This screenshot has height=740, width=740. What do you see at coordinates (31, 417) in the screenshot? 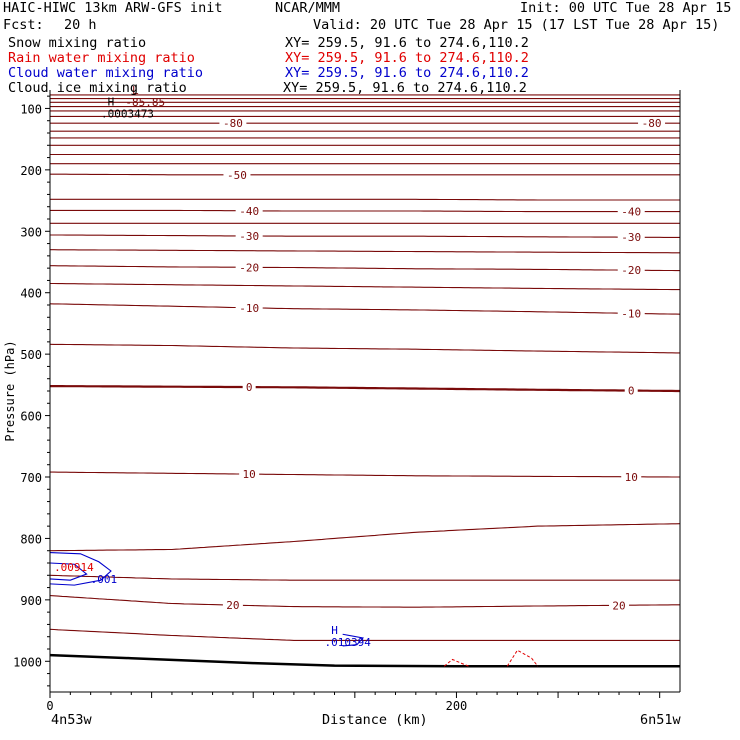
I see `y-tick-label: 600` at bounding box center [31, 417].